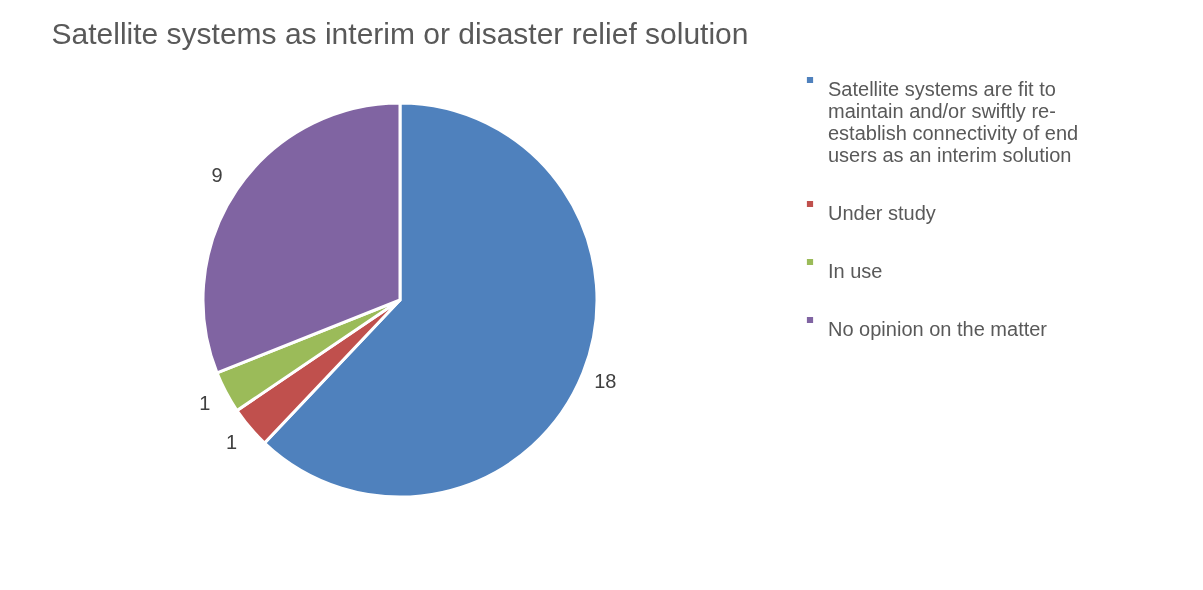 The image size is (1203, 590). Describe the element at coordinates (882, 213) in the screenshot. I see `legend-label: Under study` at that location.